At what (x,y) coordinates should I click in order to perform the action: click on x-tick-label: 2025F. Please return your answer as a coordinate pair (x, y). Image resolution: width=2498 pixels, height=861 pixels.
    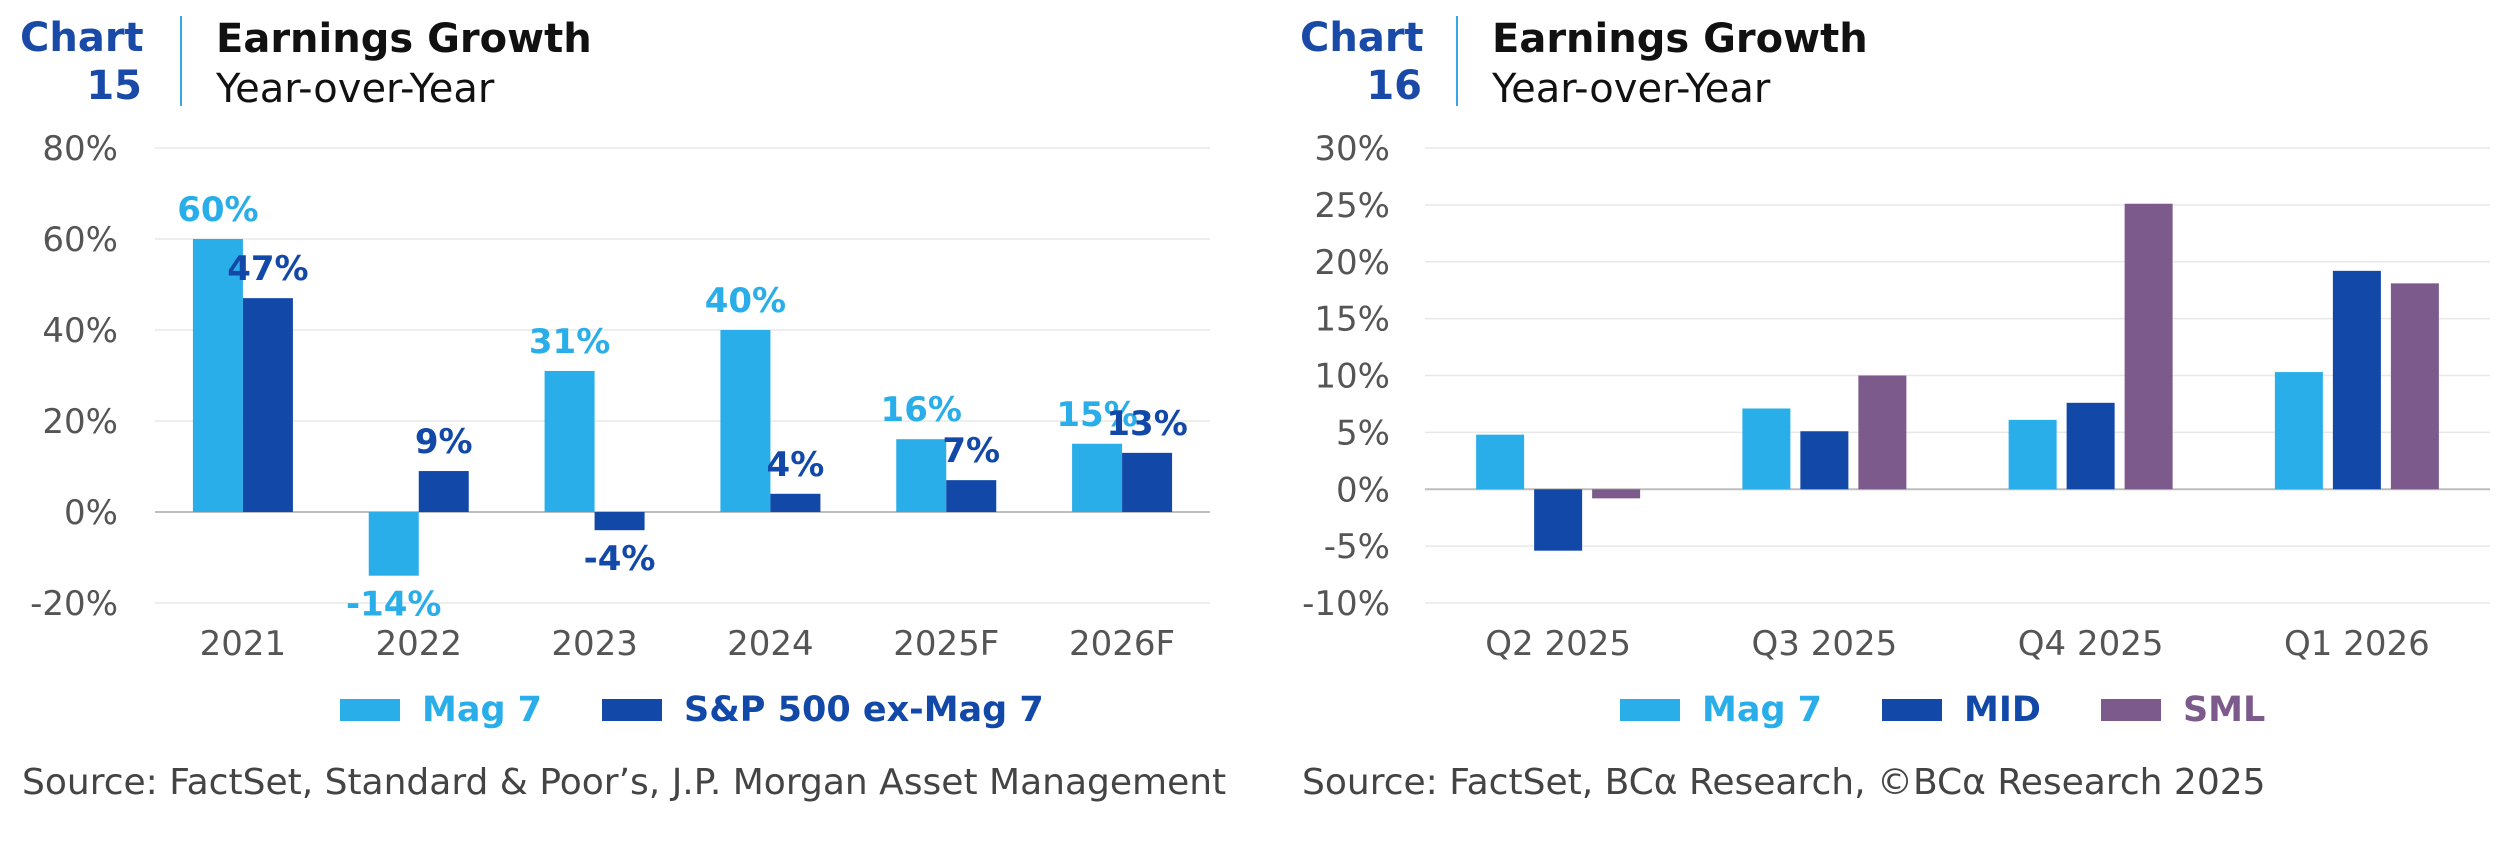
    Looking at the image, I should click on (946, 644).